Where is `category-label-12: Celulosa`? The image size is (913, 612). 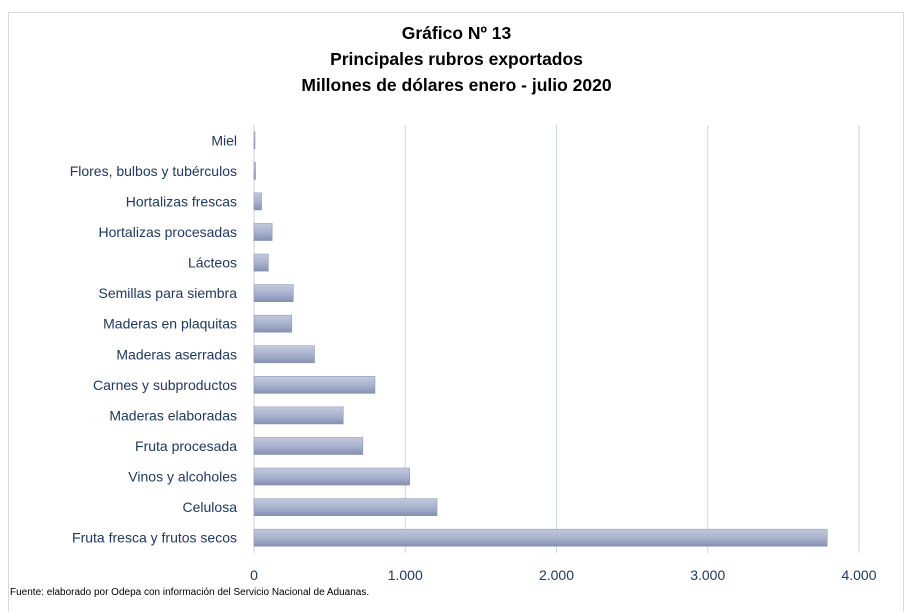
category-label-12: Celulosa is located at coordinates (210, 507).